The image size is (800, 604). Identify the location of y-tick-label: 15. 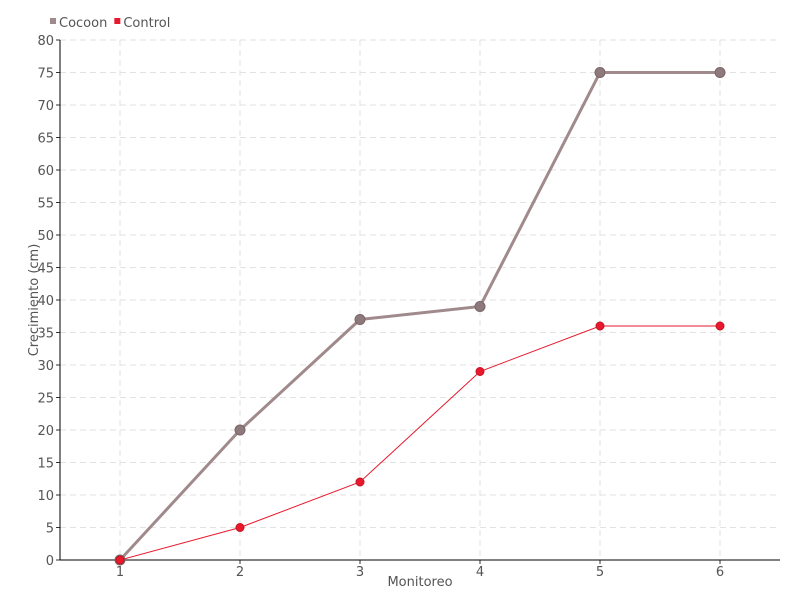
(45, 464).